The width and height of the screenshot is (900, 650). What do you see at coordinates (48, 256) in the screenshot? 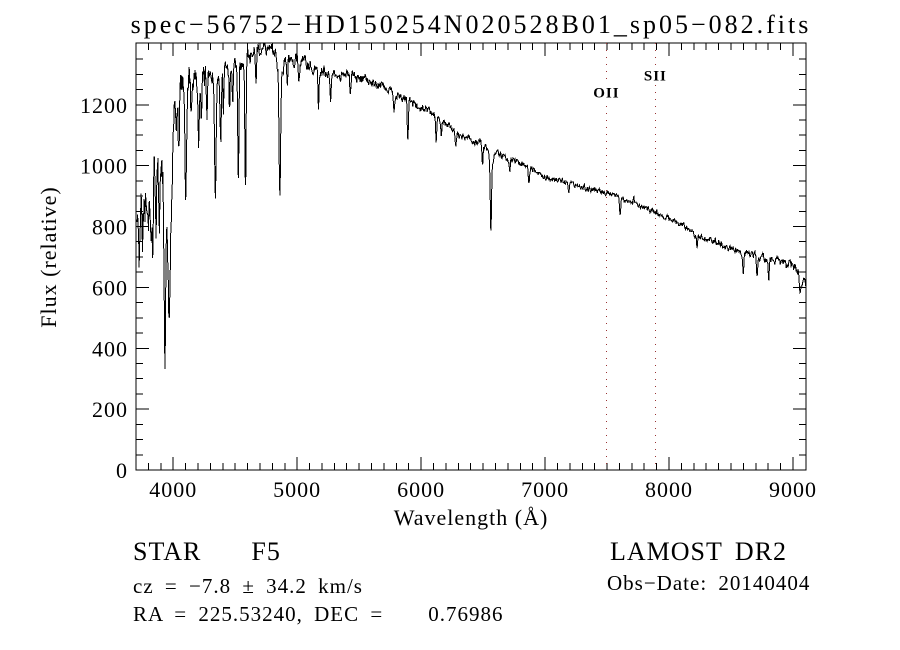
I see `y-axis-title: Flux (relative)` at bounding box center [48, 256].